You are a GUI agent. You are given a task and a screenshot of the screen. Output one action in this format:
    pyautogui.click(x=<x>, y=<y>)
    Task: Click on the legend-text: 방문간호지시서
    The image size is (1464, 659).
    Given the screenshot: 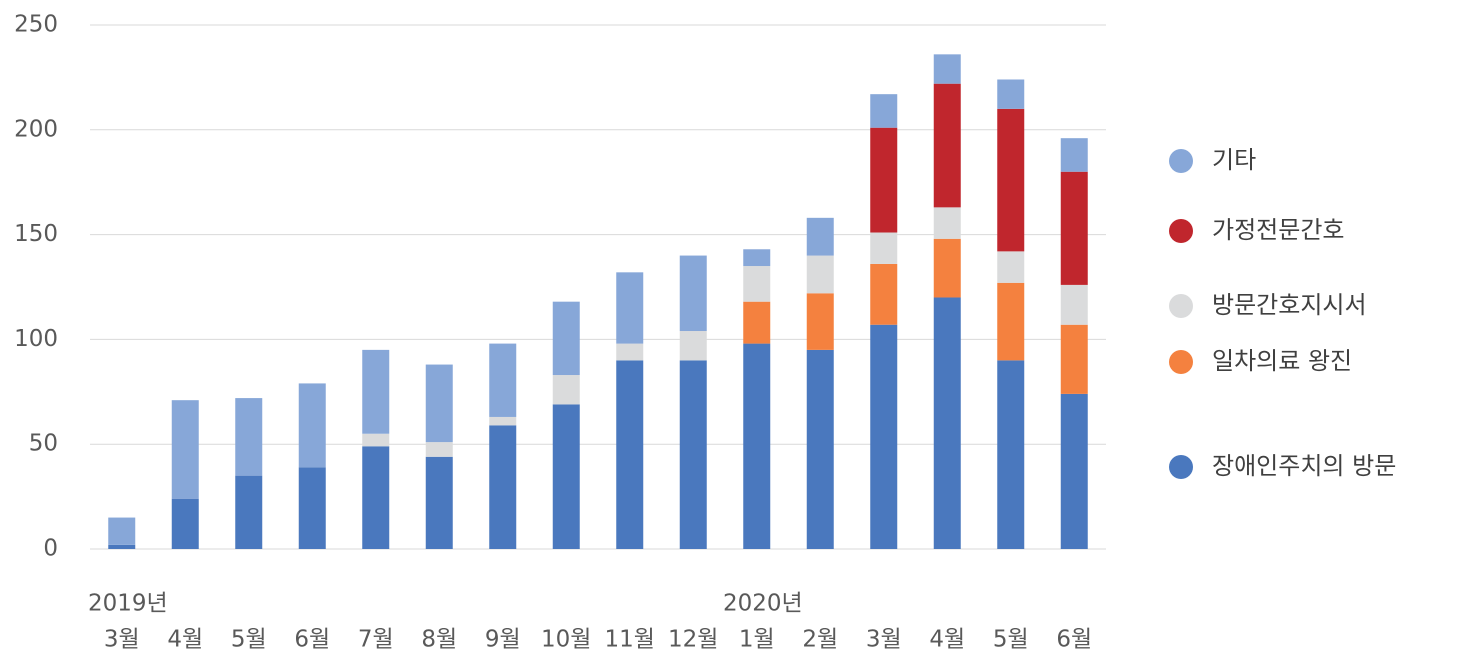 What is the action you would take?
    pyautogui.click(x=1289, y=305)
    